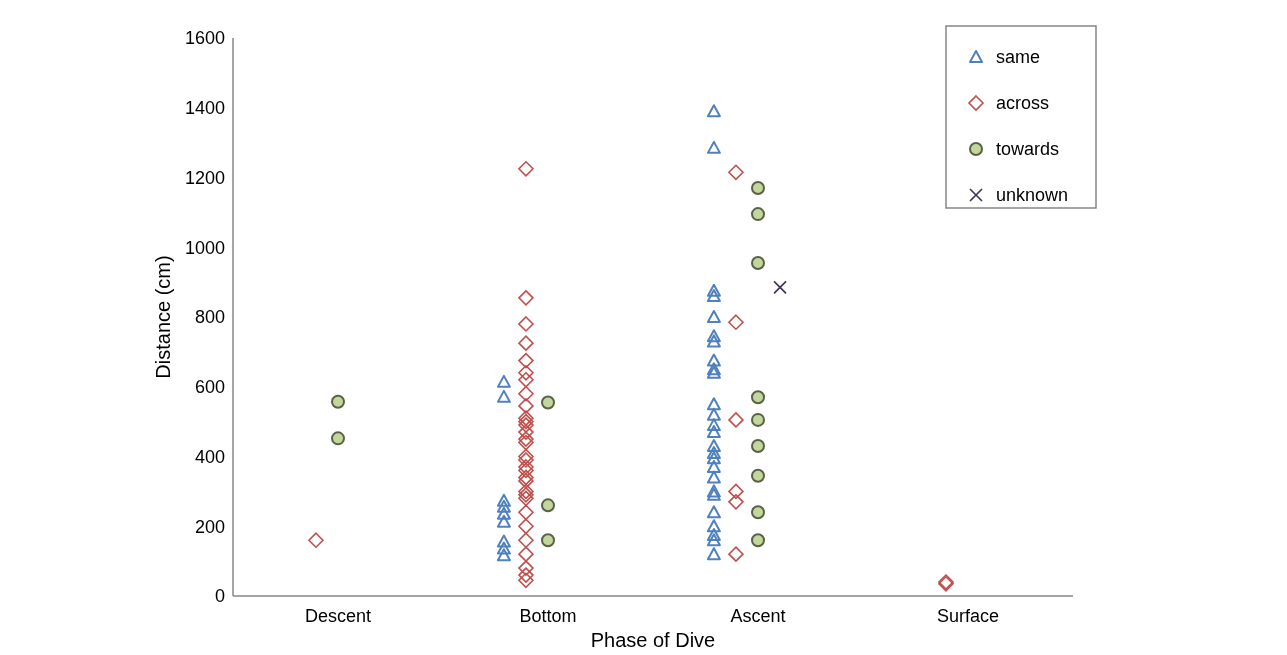 Image resolution: width=1287 pixels, height=655 pixels. Describe the element at coordinates (1028, 149) in the screenshot. I see `legend-label: towards` at that location.